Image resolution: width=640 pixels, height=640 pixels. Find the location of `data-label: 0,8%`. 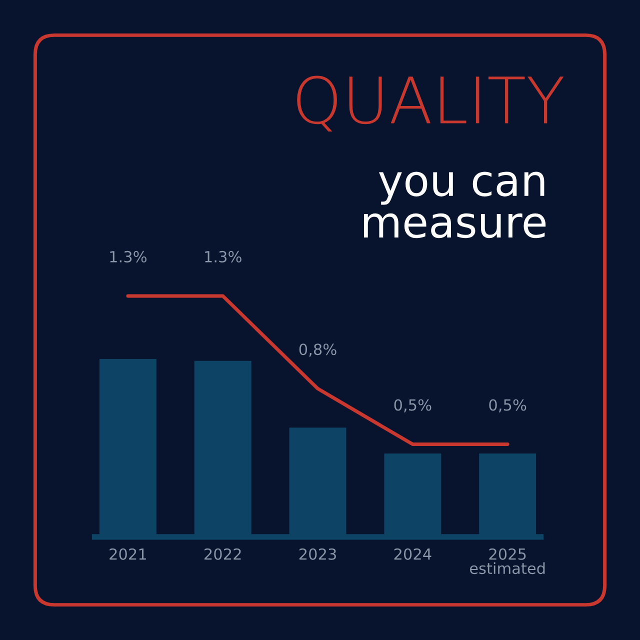

data-label: 0,8% is located at coordinates (317, 350).